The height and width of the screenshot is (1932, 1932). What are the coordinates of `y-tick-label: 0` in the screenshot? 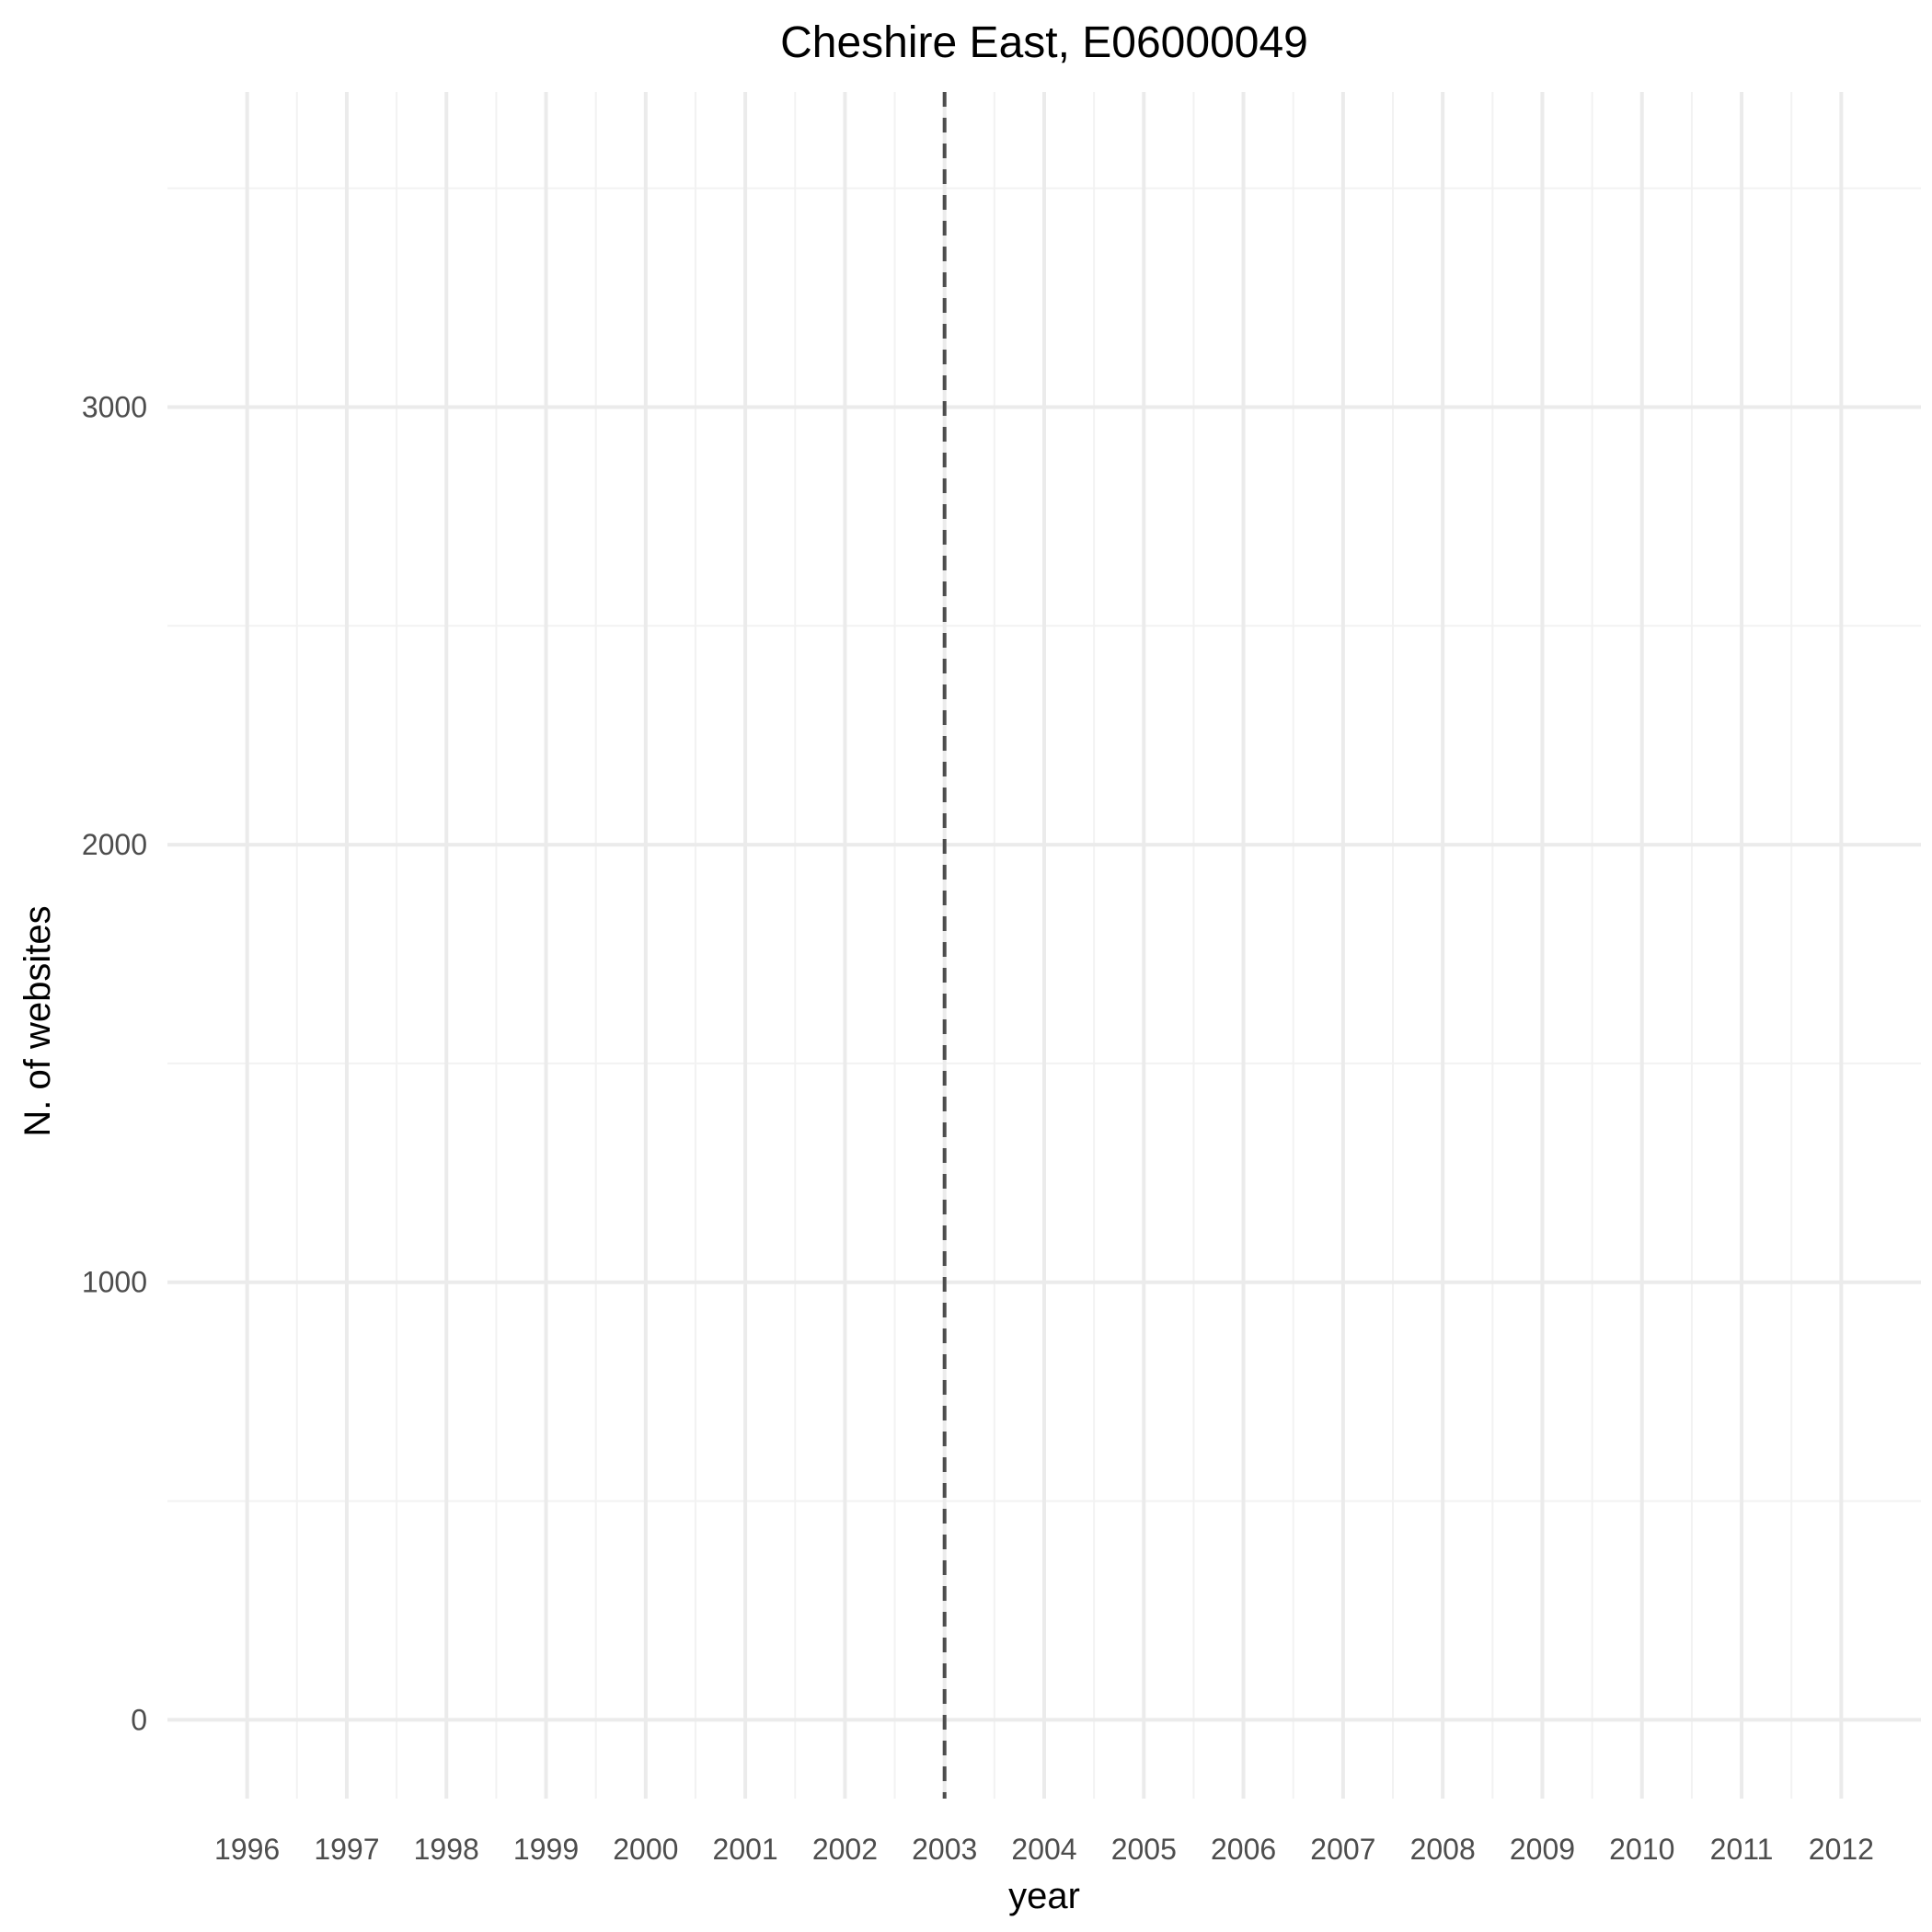 It's located at (139, 1719).